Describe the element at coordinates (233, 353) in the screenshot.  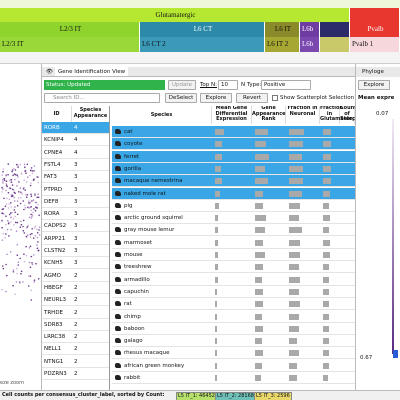
I see `table-row: rhesus macaque` at that location.